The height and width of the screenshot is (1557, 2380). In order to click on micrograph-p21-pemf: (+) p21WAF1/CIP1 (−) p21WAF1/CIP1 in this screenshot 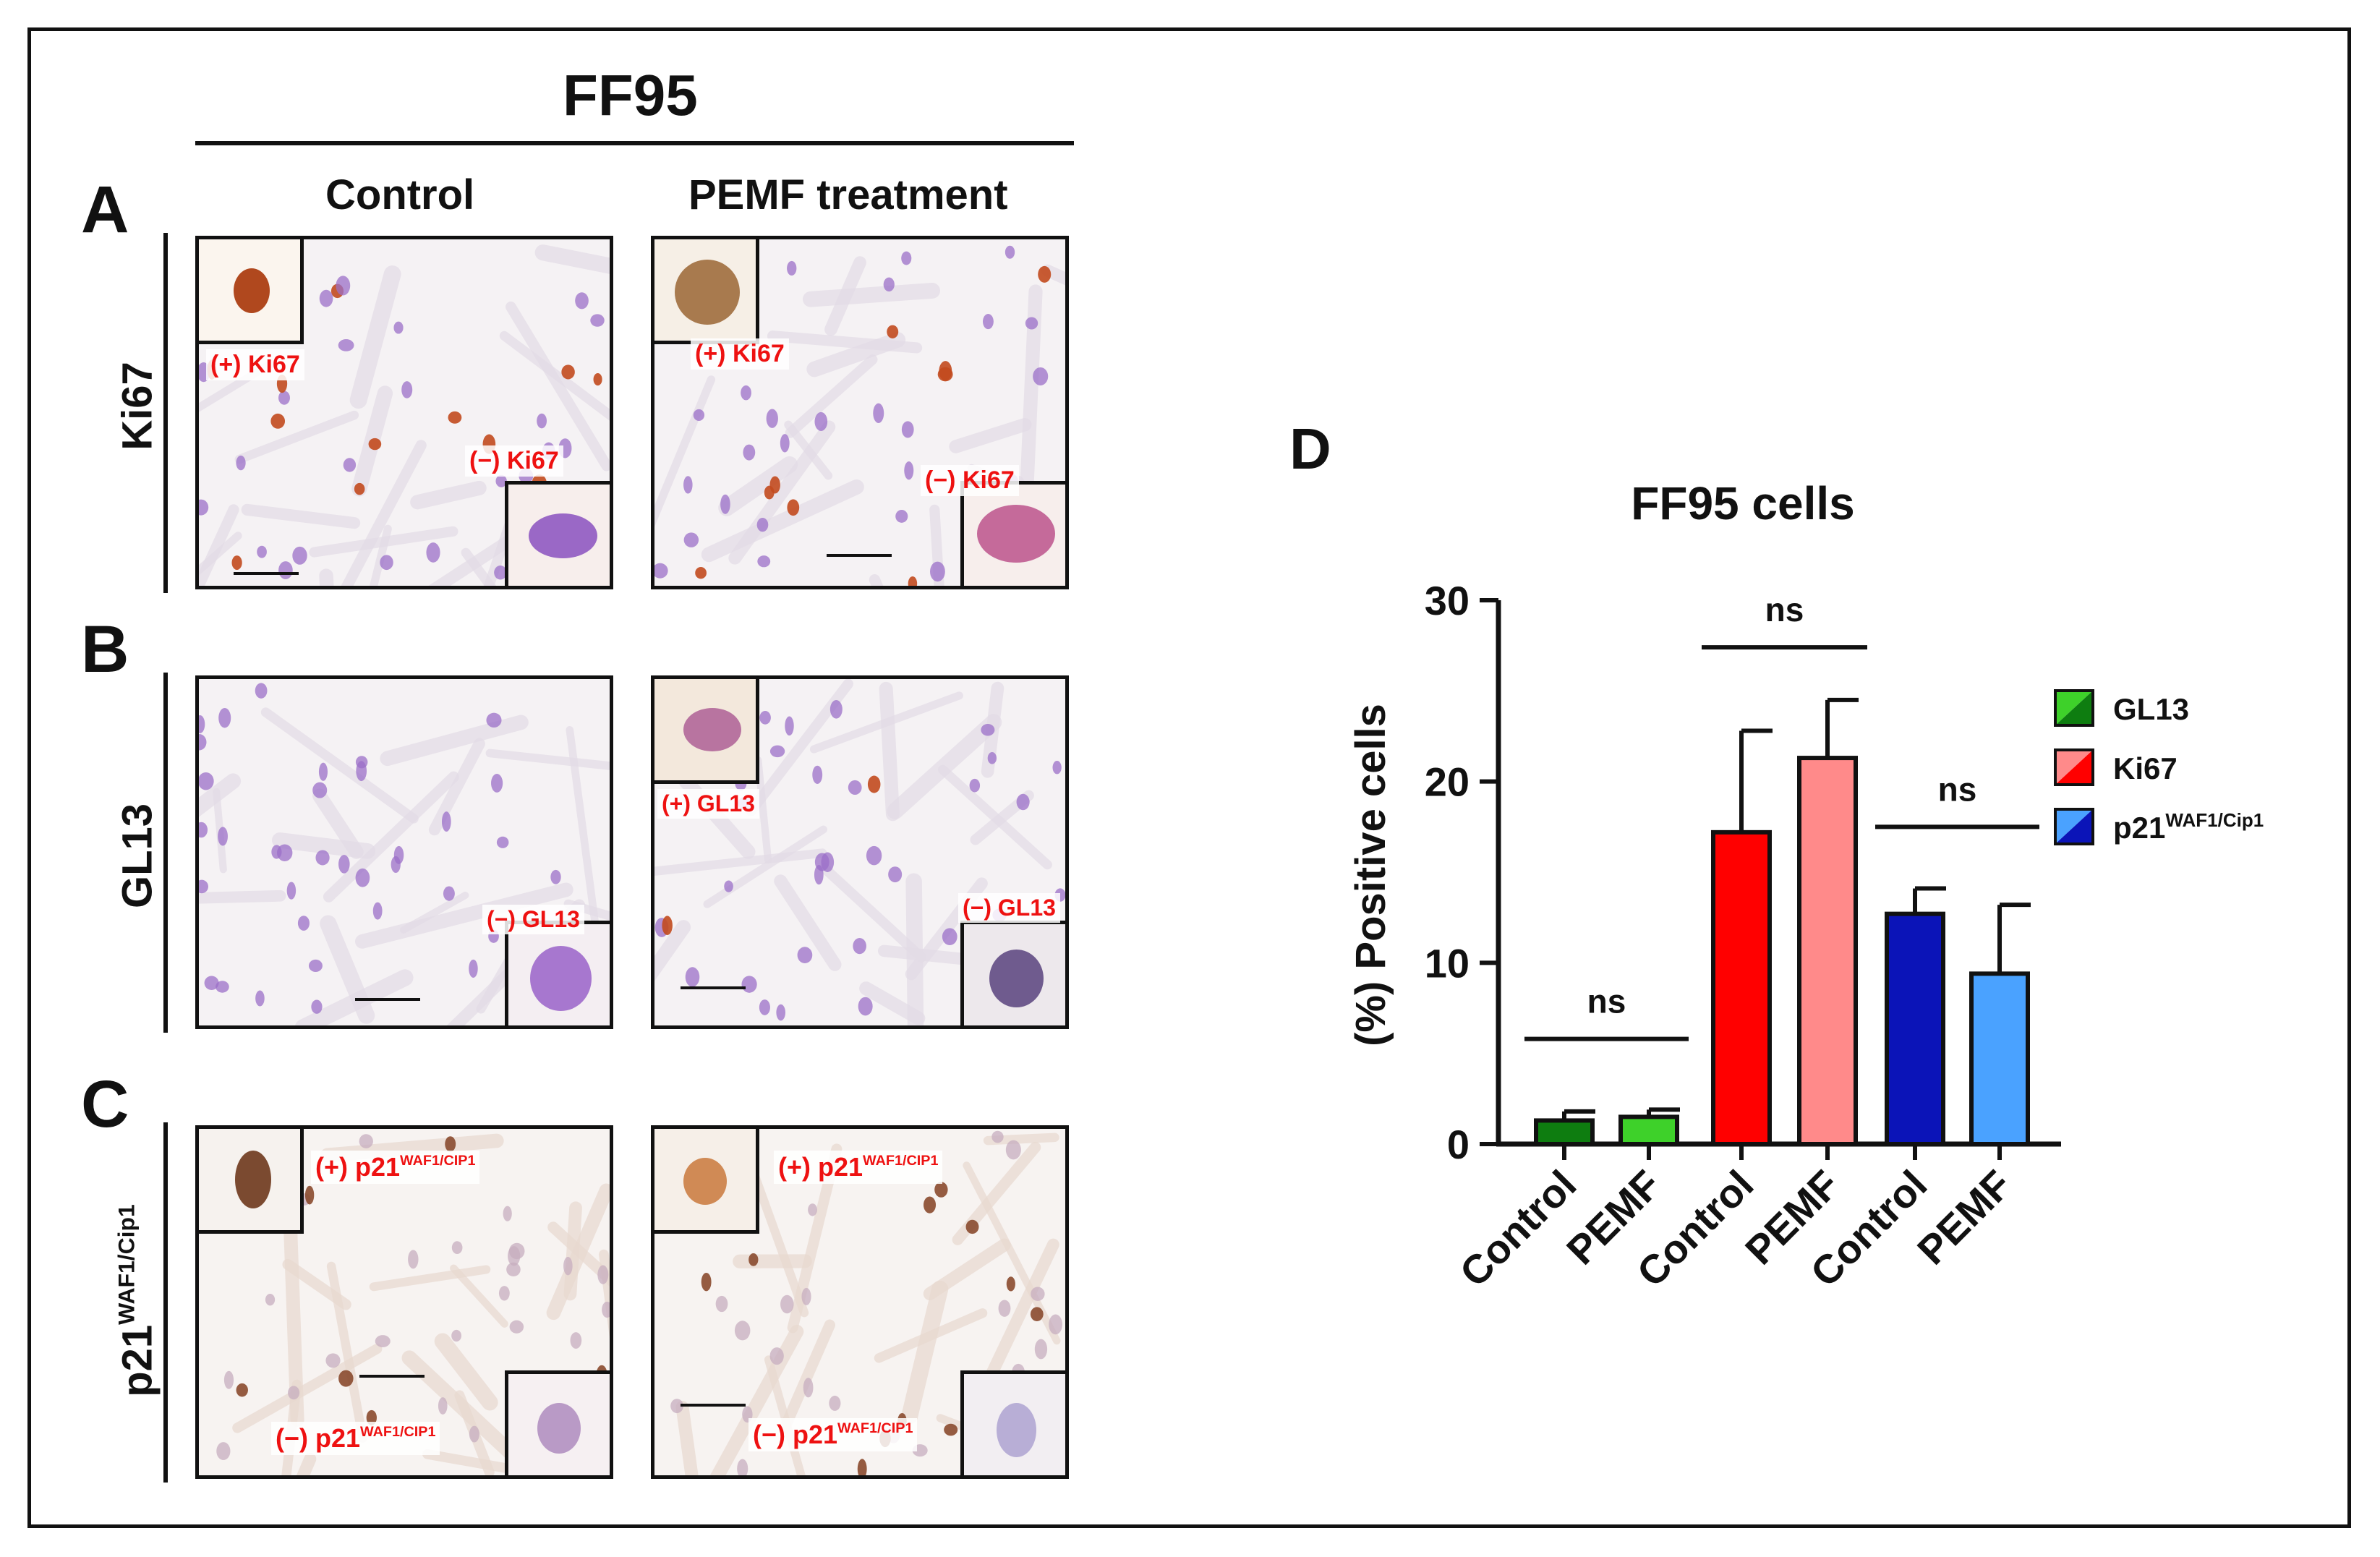, I will do `click(860, 1302)`.